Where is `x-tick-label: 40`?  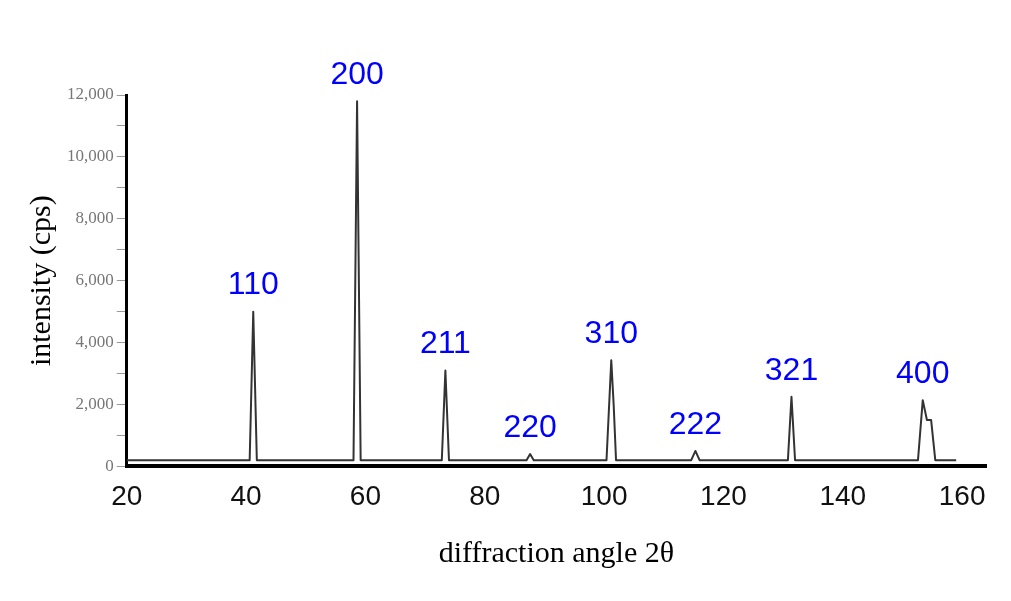 x-tick-label: 40 is located at coordinates (246, 495).